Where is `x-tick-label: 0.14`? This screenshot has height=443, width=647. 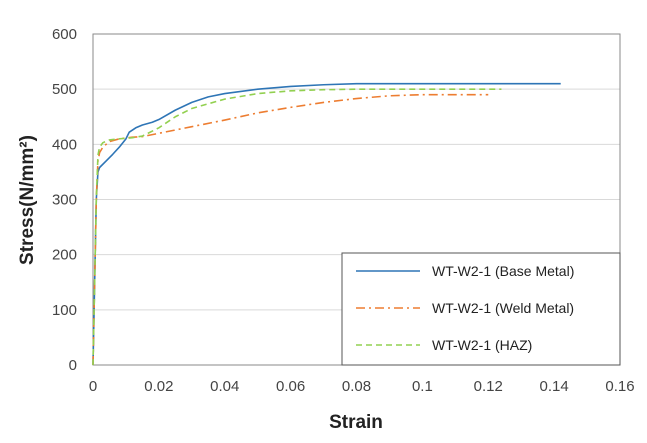
x-tick-label: 0.14 is located at coordinates (554, 386).